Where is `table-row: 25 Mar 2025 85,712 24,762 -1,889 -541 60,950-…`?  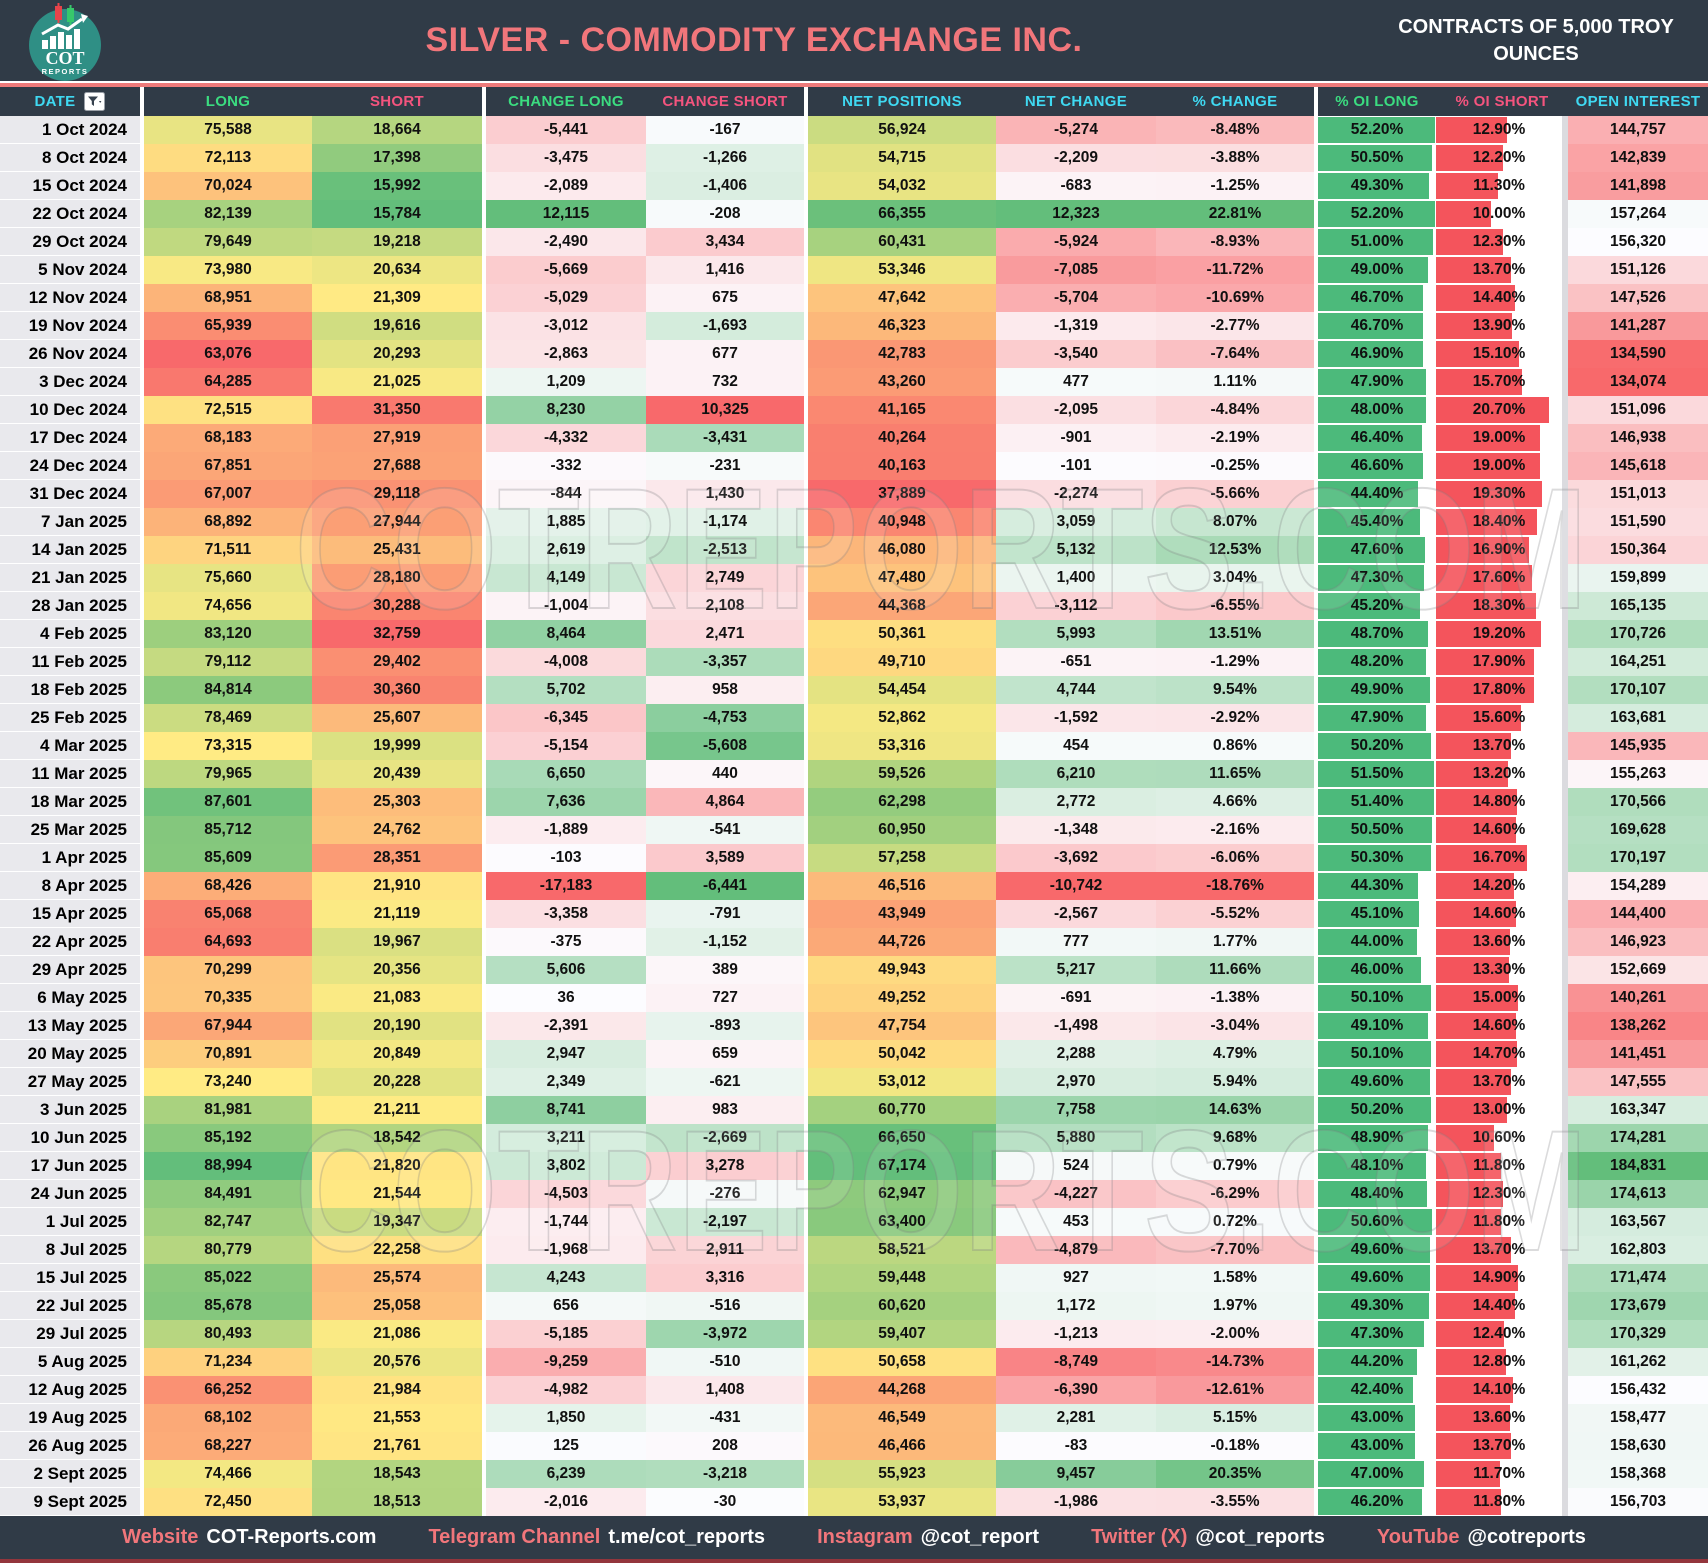 table-row: 25 Mar 2025 85,712 24,762 -1,889 -541 60,950-… is located at coordinates (854, 830).